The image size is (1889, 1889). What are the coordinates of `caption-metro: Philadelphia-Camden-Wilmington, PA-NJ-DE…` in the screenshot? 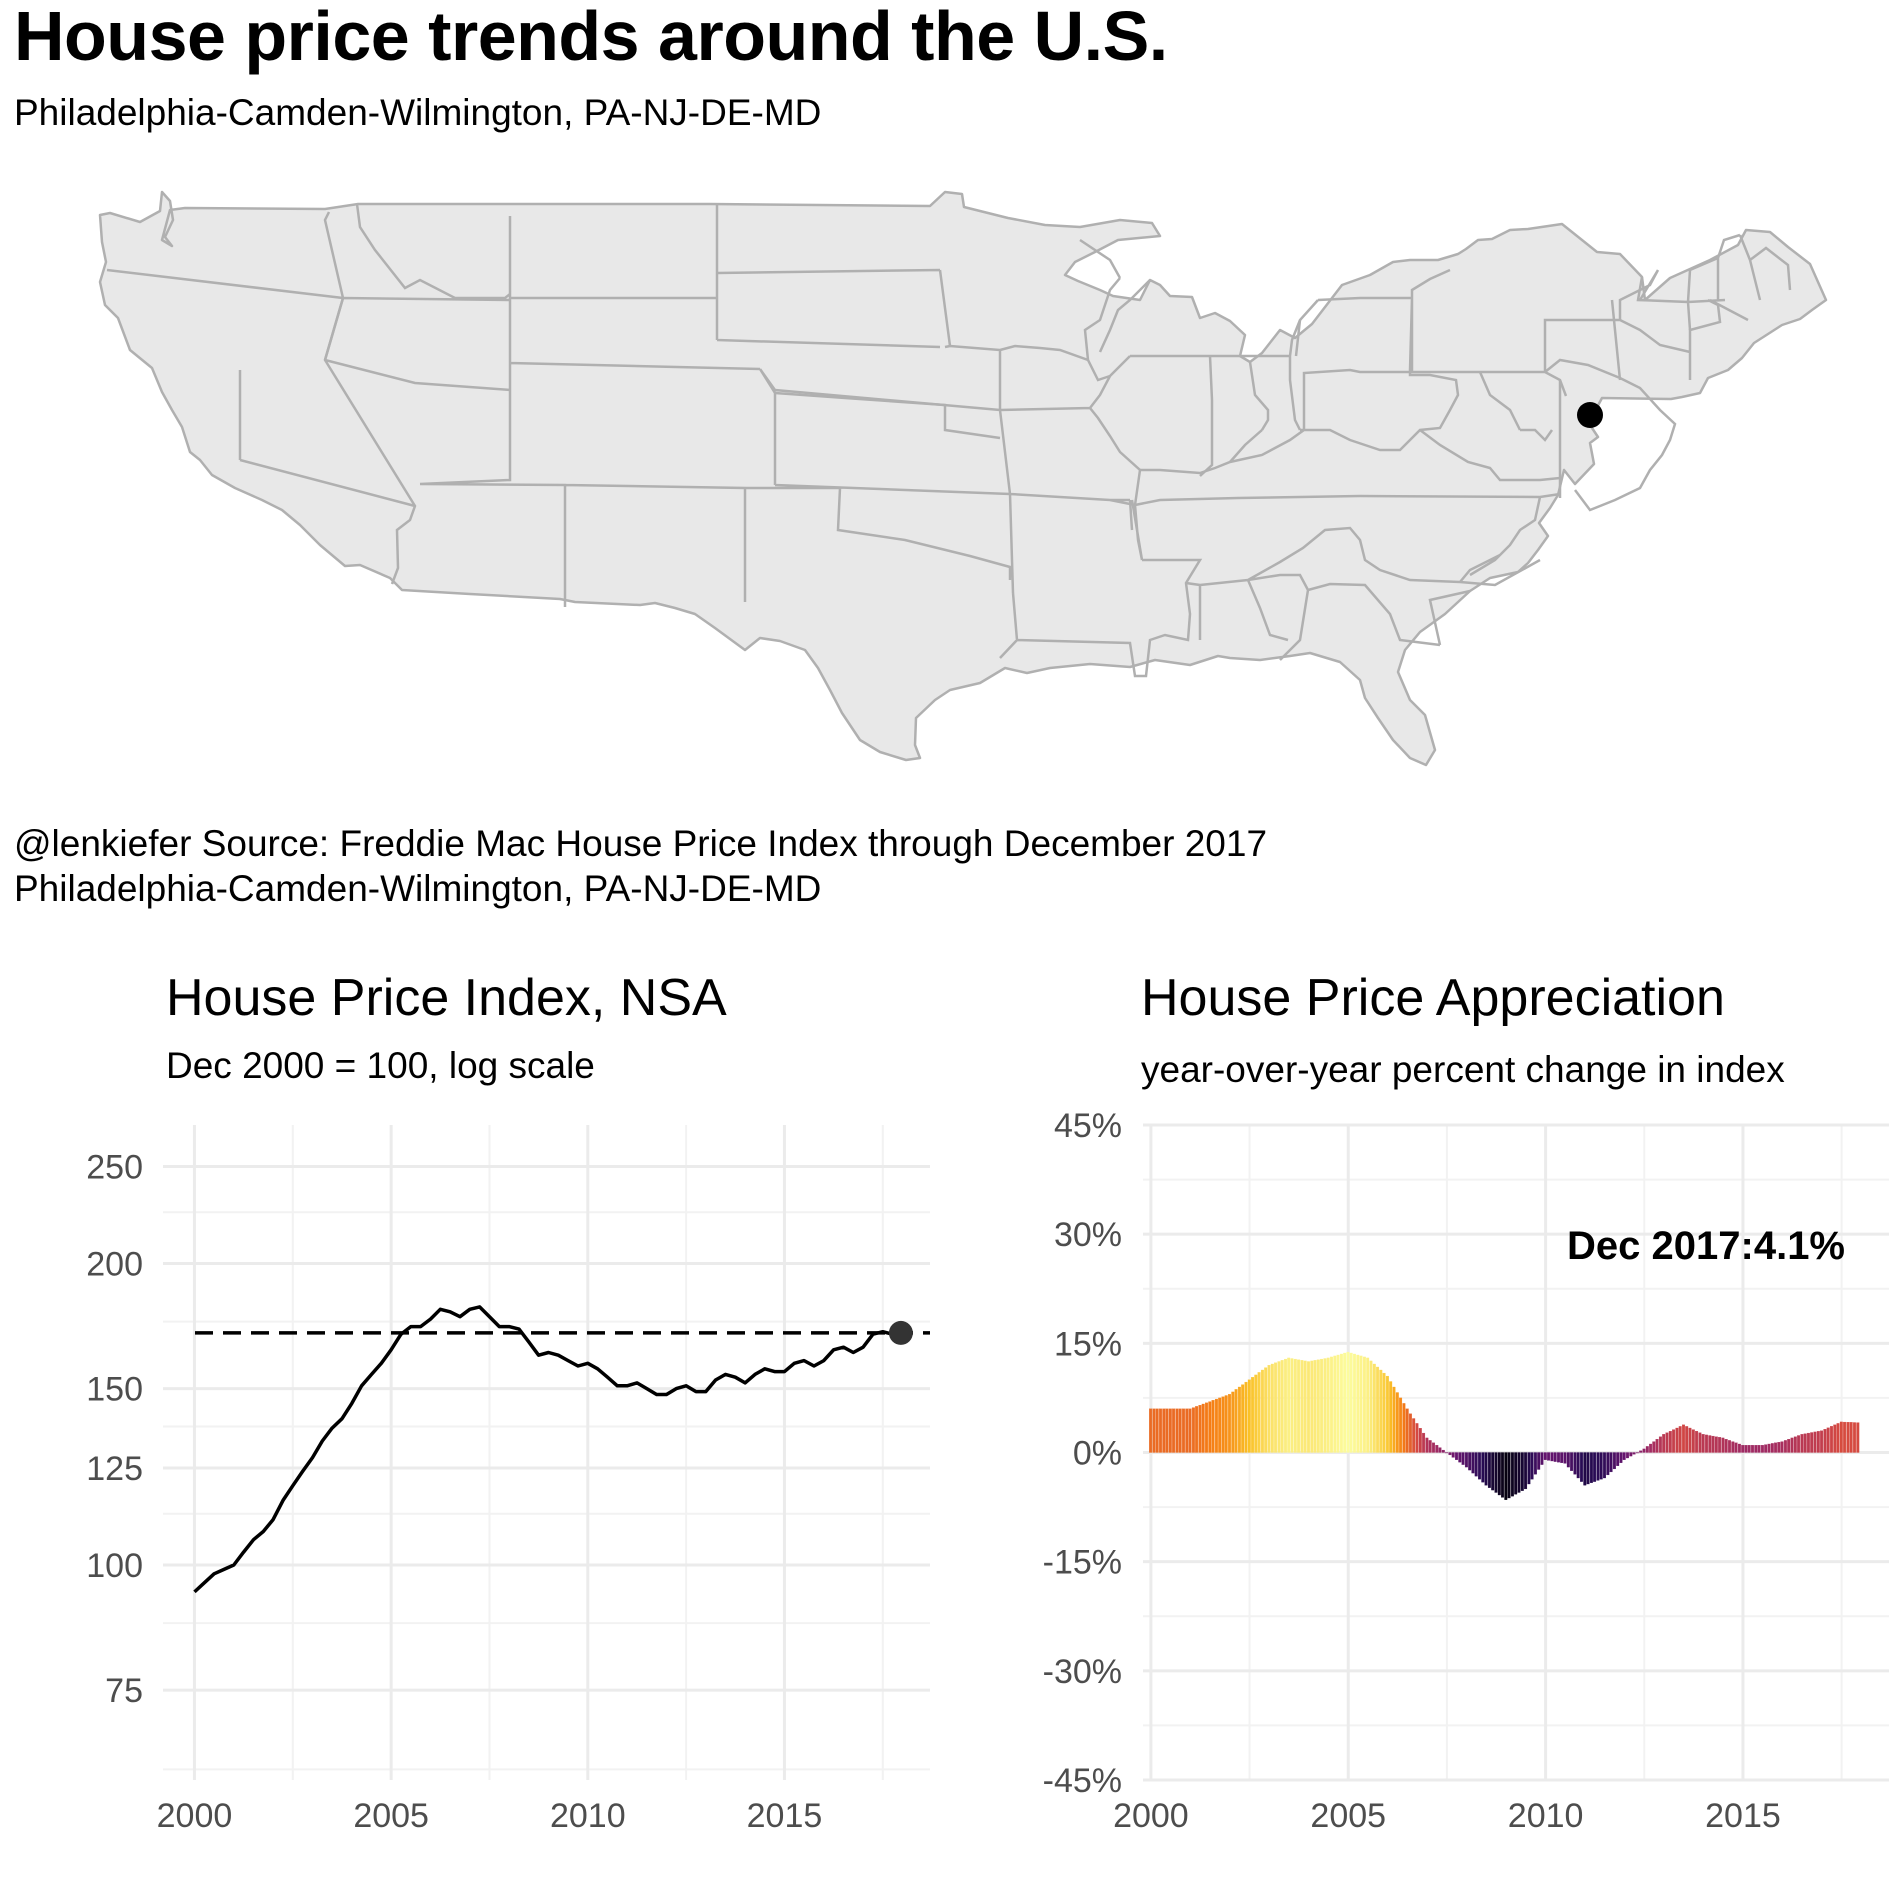 It's located at (418, 888).